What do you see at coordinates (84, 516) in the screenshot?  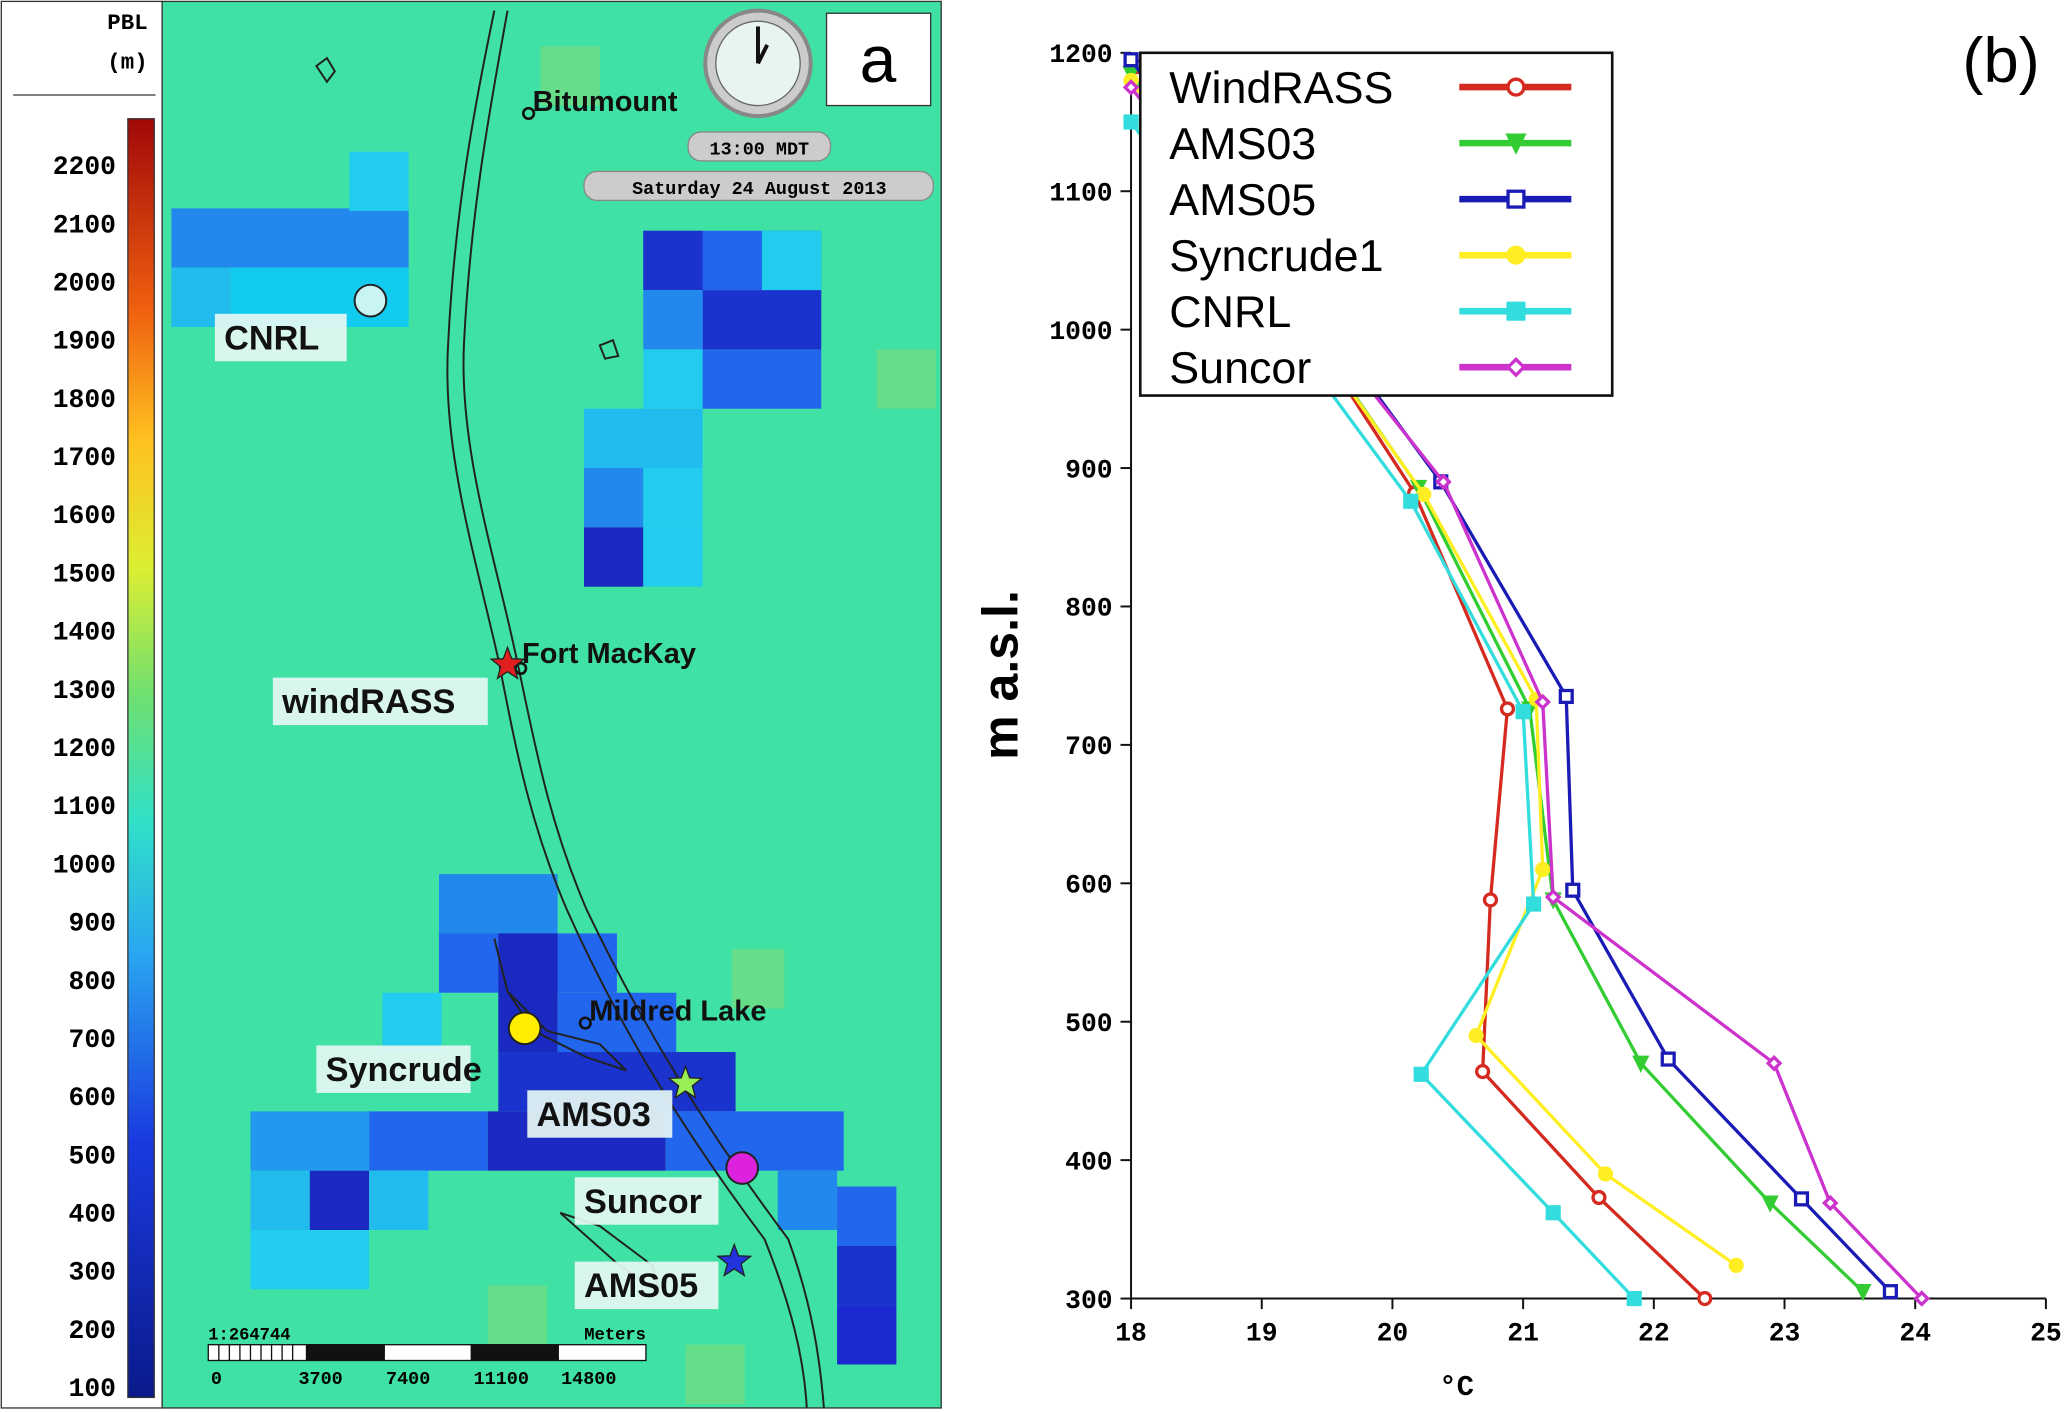 I see `colorbar-tick-label: 1600` at bounding box center [84, 516].